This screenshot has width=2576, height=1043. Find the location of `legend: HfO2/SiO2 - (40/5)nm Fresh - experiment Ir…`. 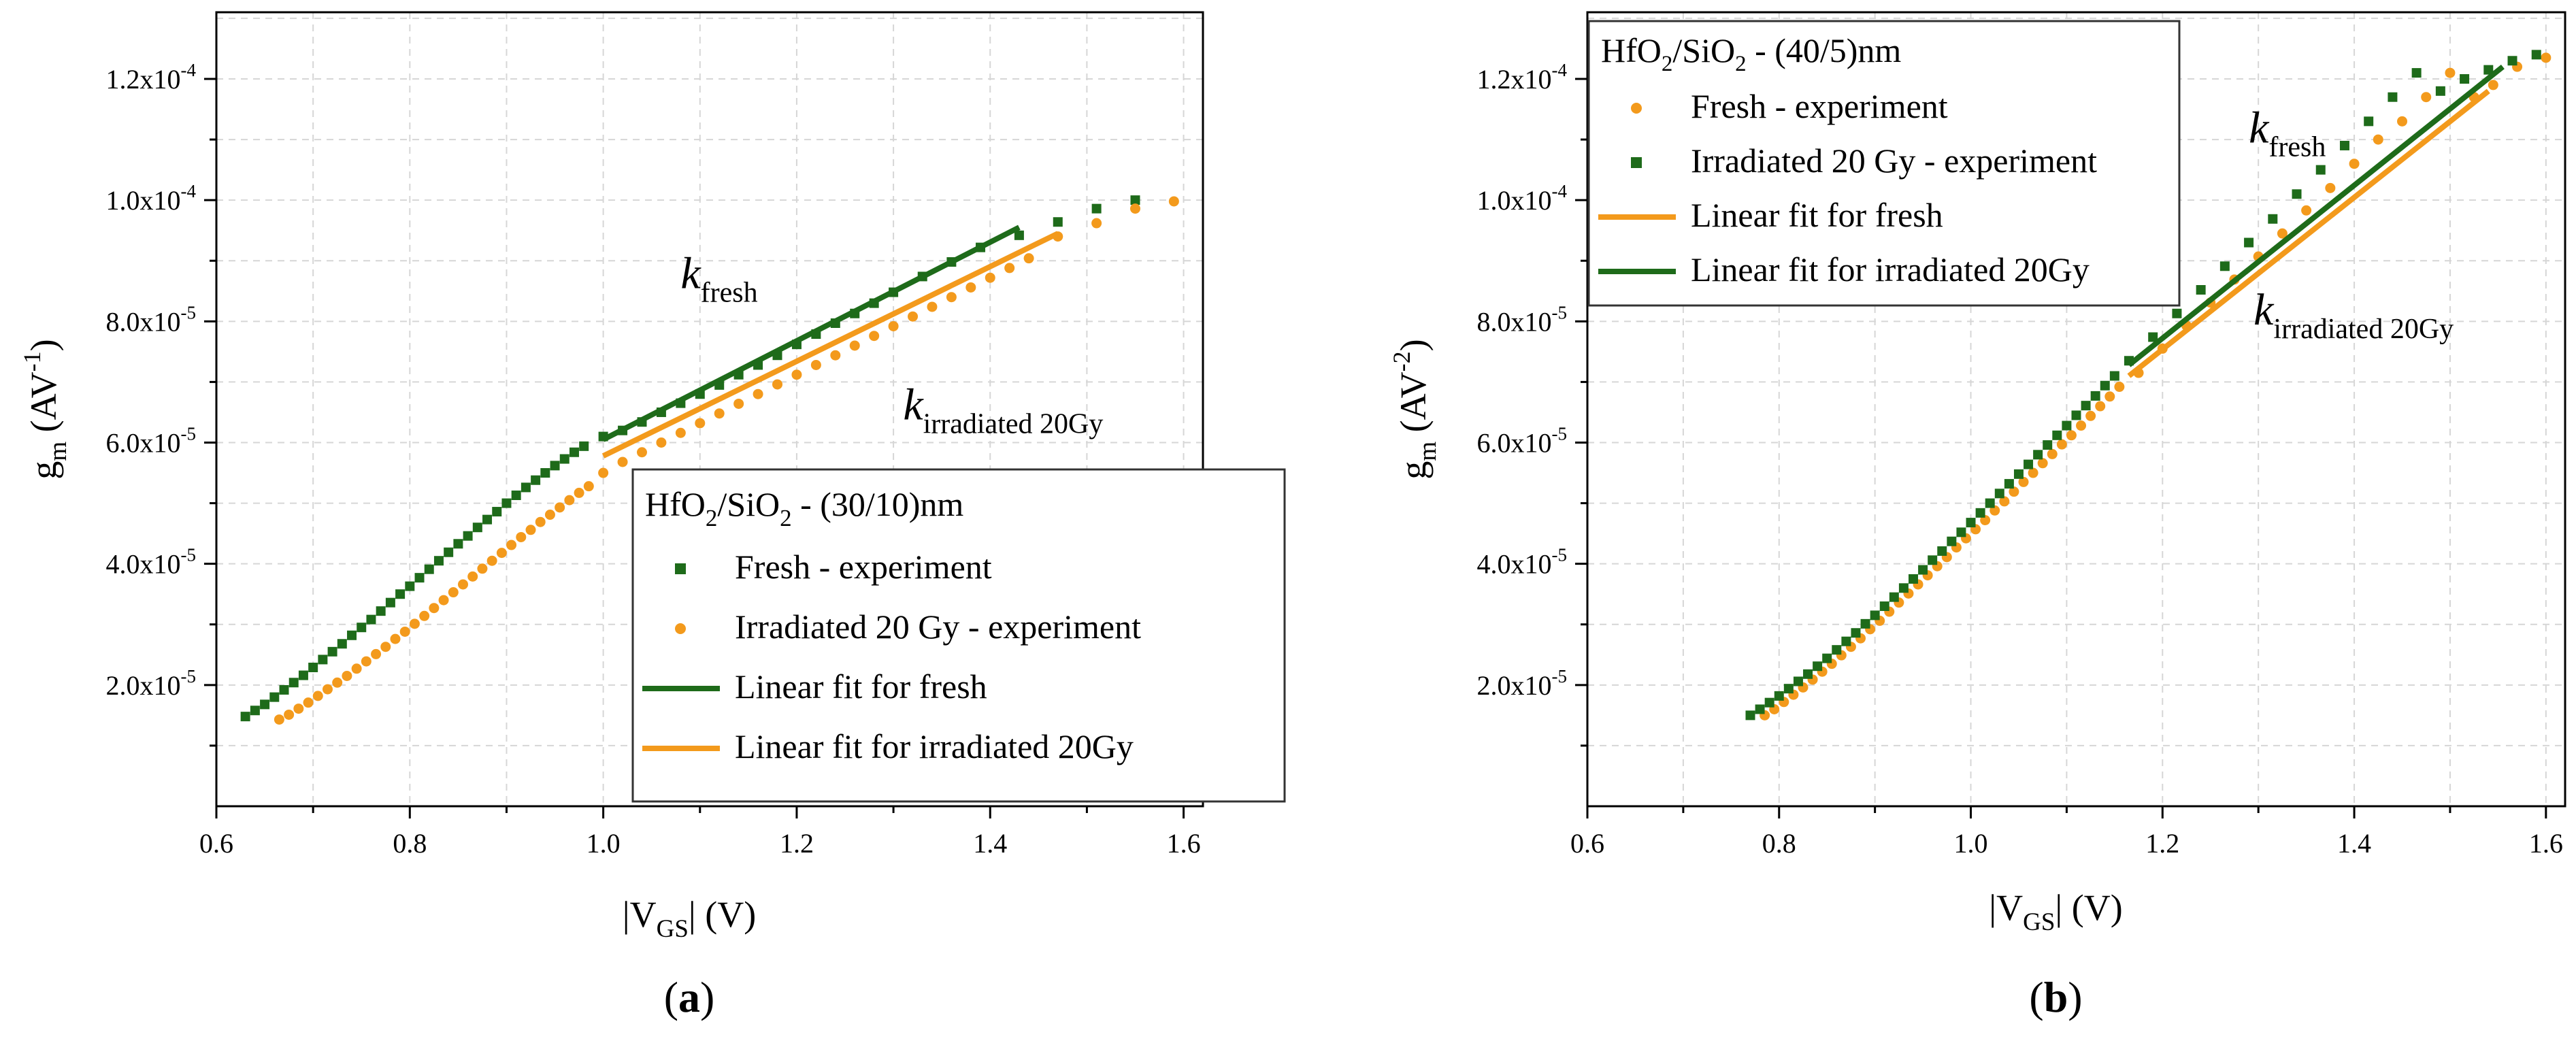

legend: HfO2/SiO2 - (40/5)nm Fresh - experiment Ir… is located at coordinates (1884, 163).